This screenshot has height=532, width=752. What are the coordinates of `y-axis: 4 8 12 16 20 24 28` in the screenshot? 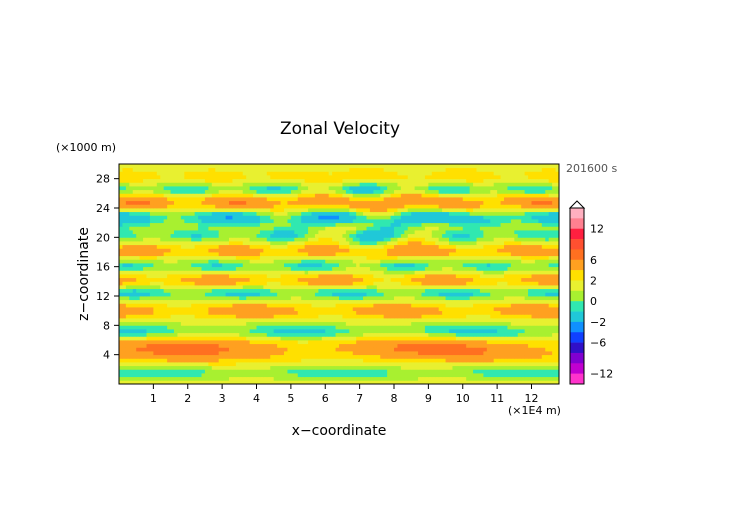 It's located at (107, 267).